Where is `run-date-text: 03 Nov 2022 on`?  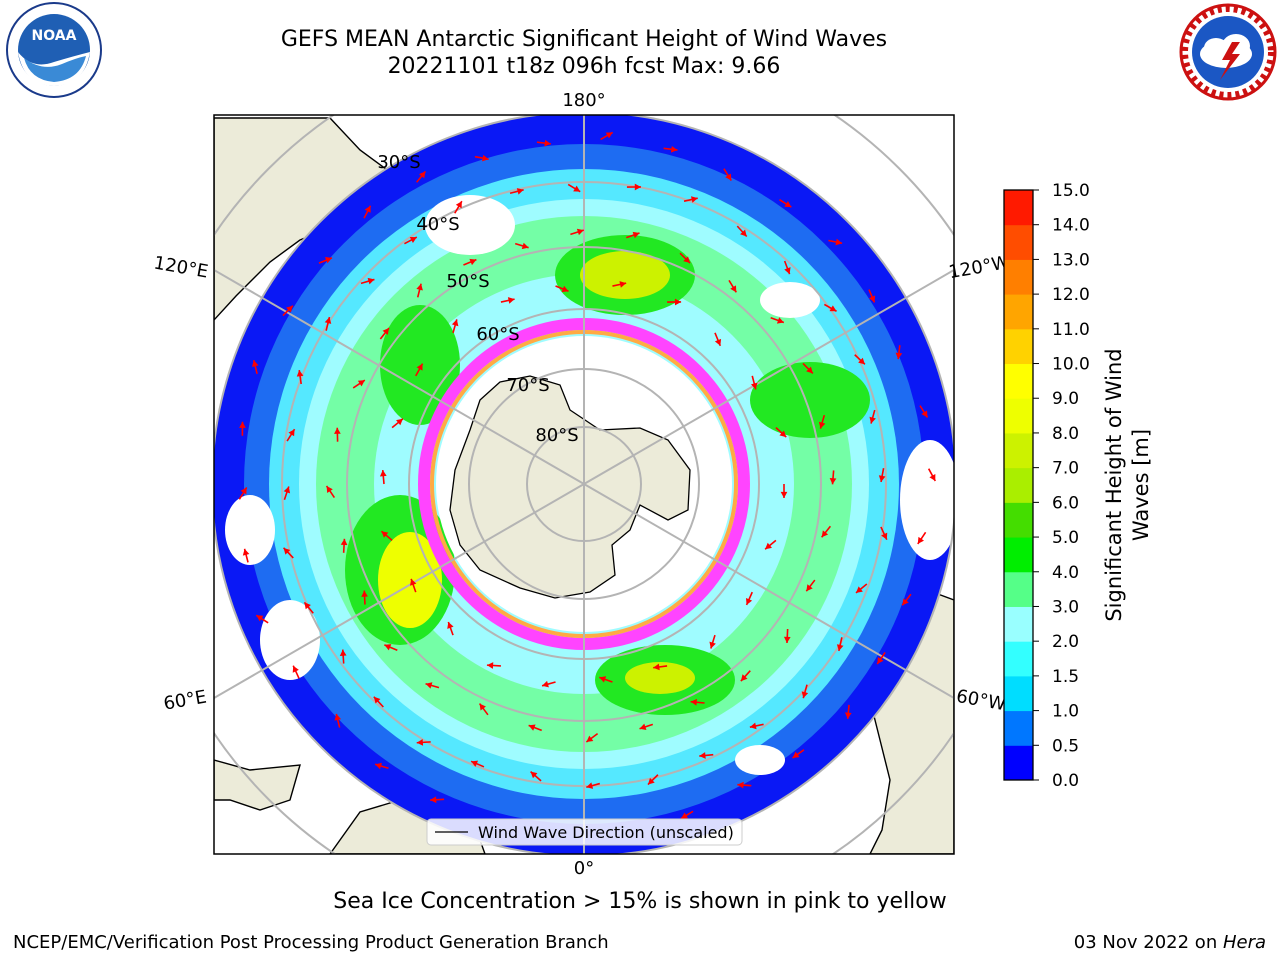
run-date-text: 03 Nov 2022 on is located at coordinates (1148, 942).